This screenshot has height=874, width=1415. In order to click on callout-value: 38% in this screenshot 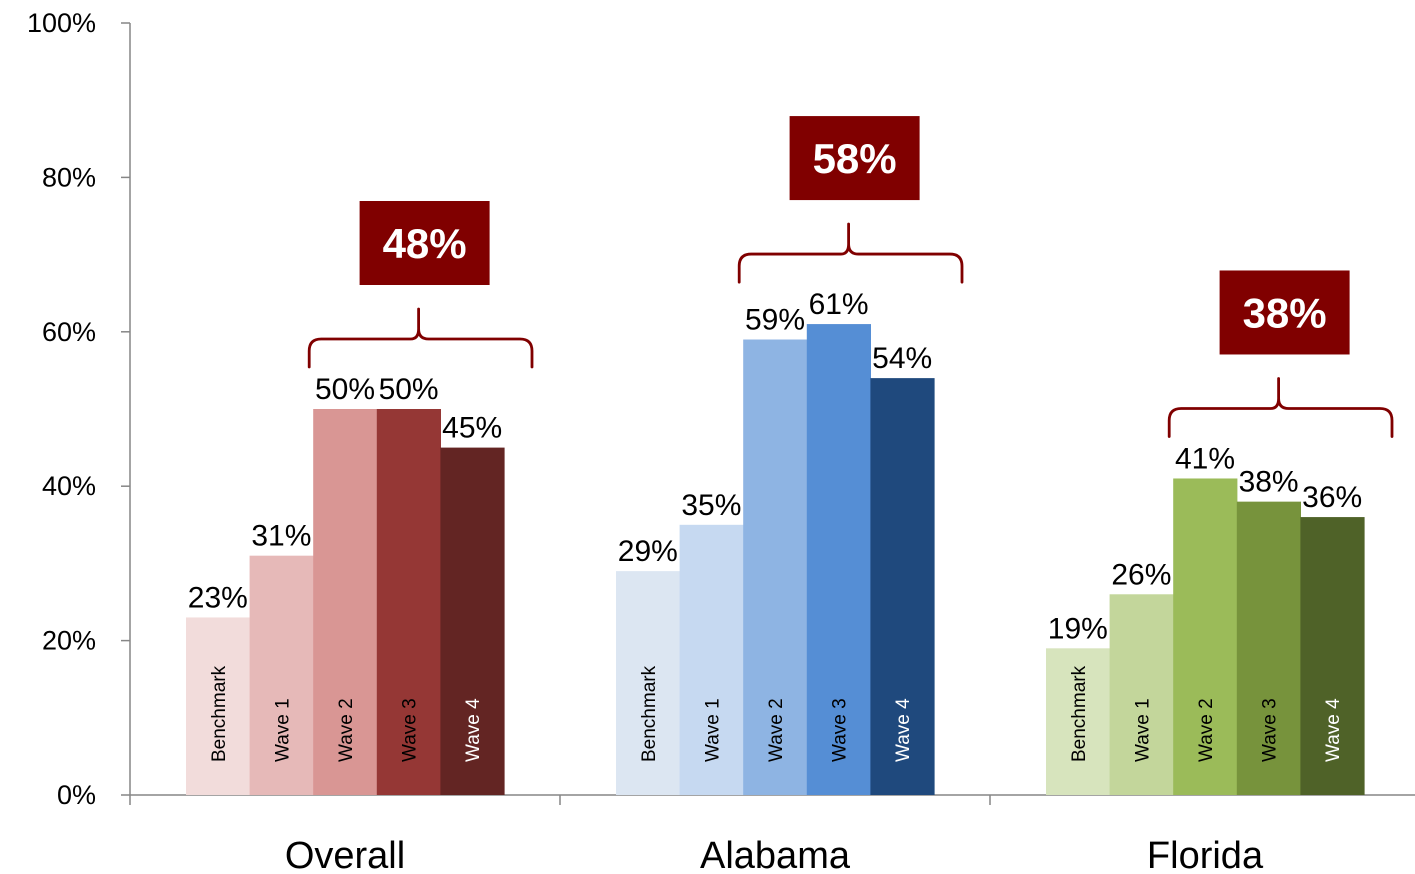, I will do `click(1285, 312)`.